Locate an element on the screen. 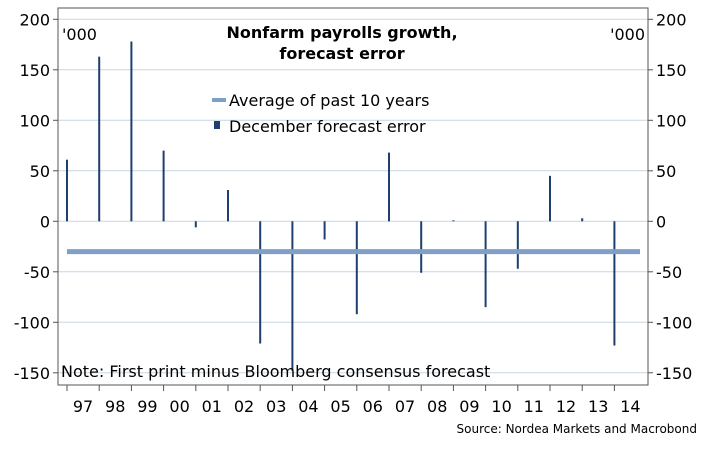  legend-swatch-error is located at coordinates (217, 125).